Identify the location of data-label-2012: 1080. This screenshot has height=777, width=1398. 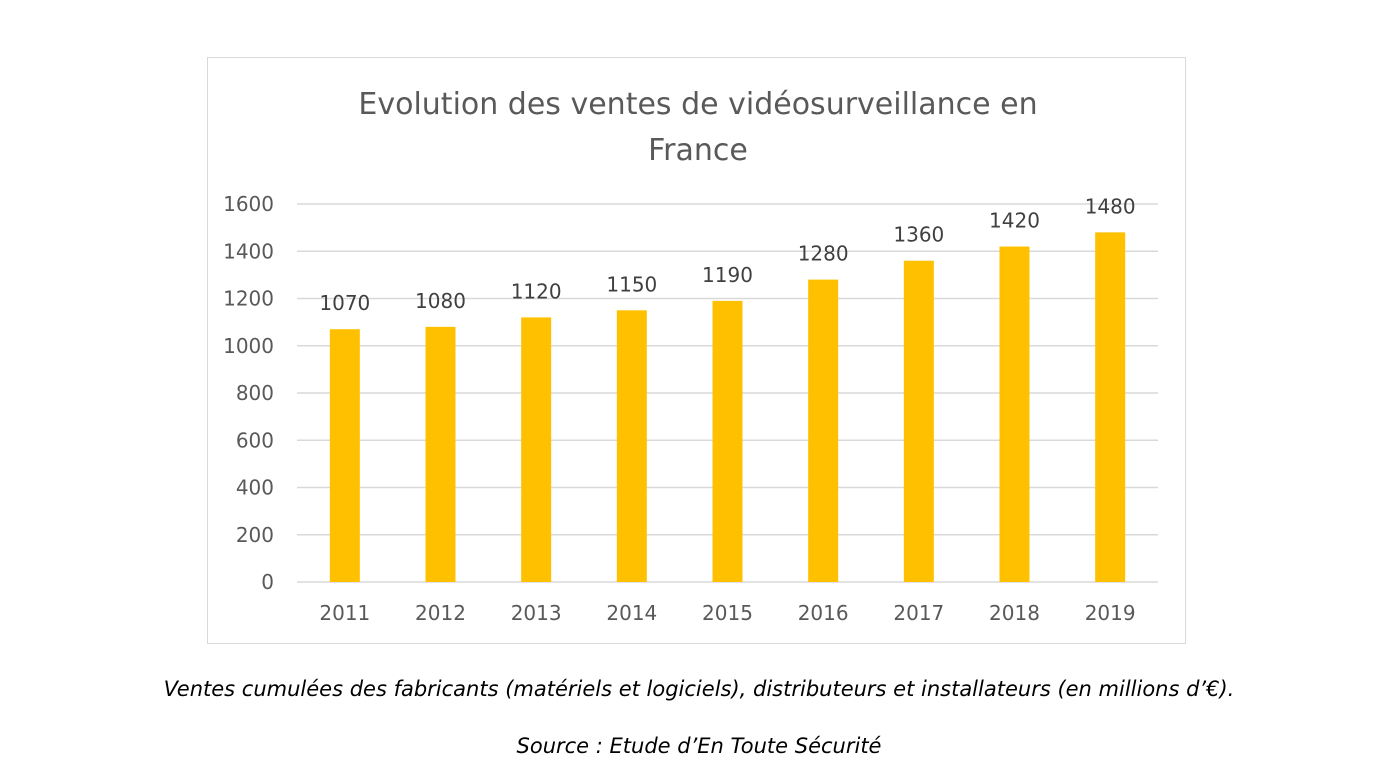
(440, 301).